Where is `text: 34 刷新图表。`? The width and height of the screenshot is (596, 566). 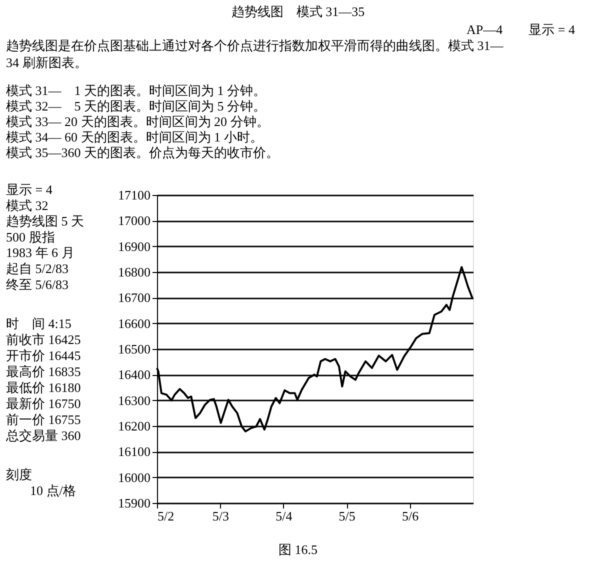 text: 34 刷新图表。 is located at coordinates (47, 62).